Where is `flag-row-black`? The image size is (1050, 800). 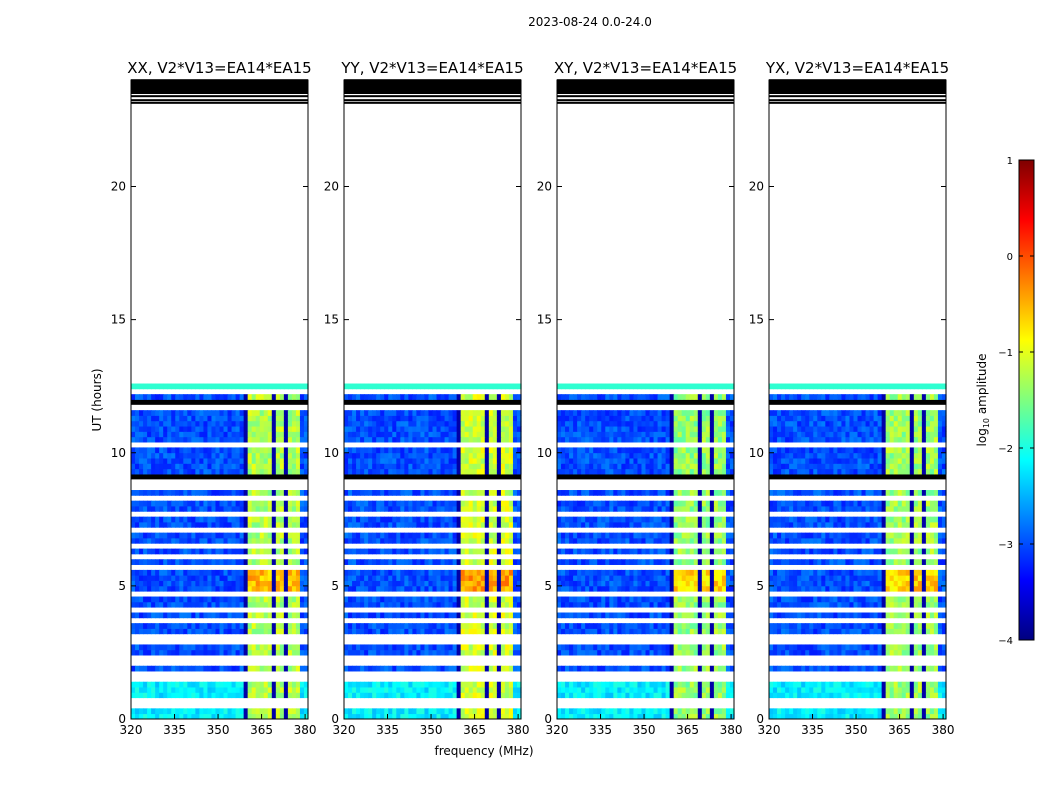
flag-row-black is located at coordinates (432, 477).